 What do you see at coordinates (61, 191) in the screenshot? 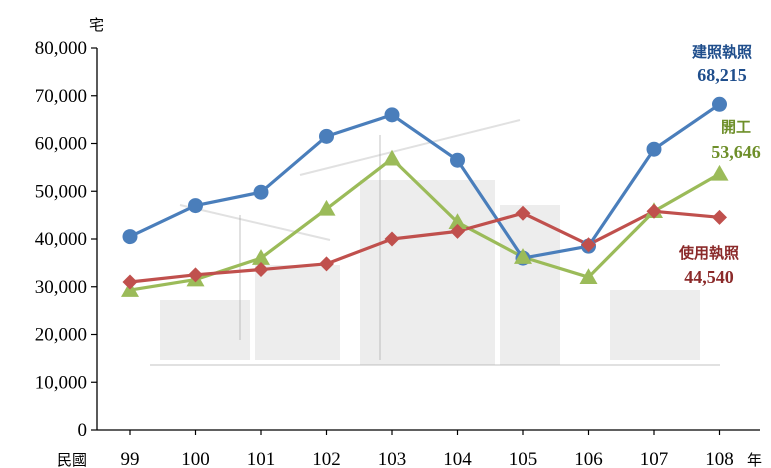
I see `y-tick-label: 50,000` at bounding box center [61, 191].